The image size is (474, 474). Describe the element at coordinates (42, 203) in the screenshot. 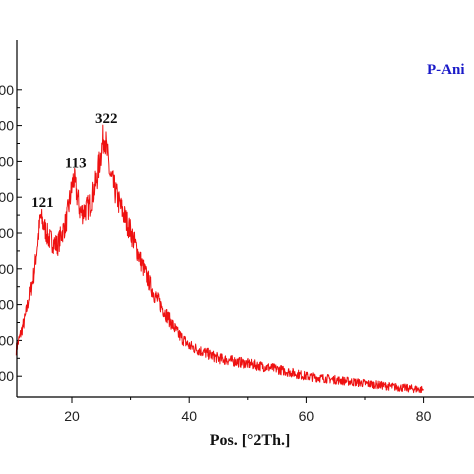

I see `peak-label: 121` at that location.